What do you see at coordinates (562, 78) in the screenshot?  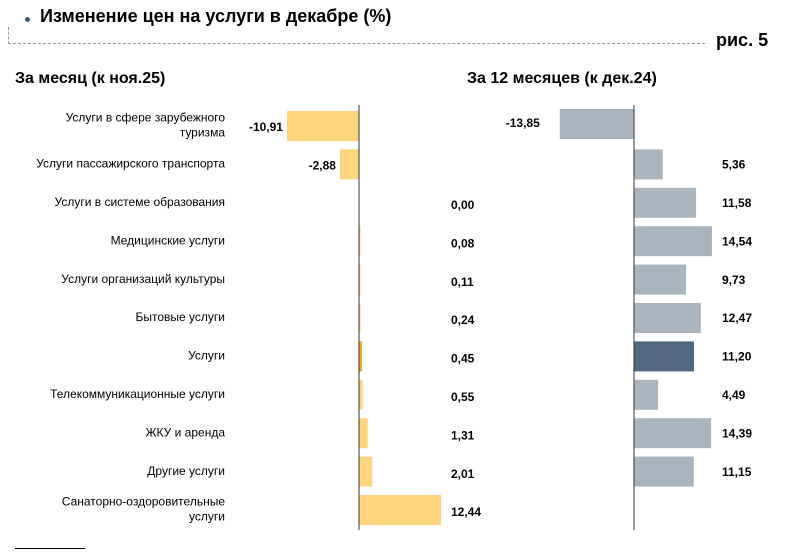 I see `panel-title-year: За 12 месяцев (к дек.24)` at bounding box center [562, 78].